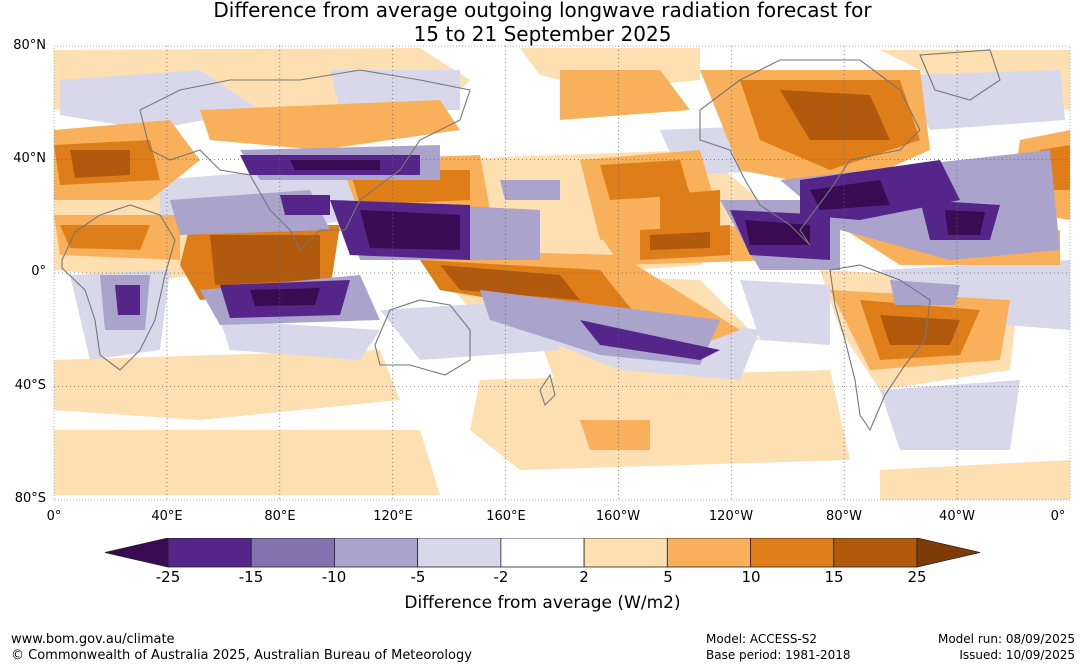 This screenshot has height=667, width=1085. What do you see at coordinates (810, 152) in the screenshot?
I see `north-america-coastline` at bounding box center [810, 152].